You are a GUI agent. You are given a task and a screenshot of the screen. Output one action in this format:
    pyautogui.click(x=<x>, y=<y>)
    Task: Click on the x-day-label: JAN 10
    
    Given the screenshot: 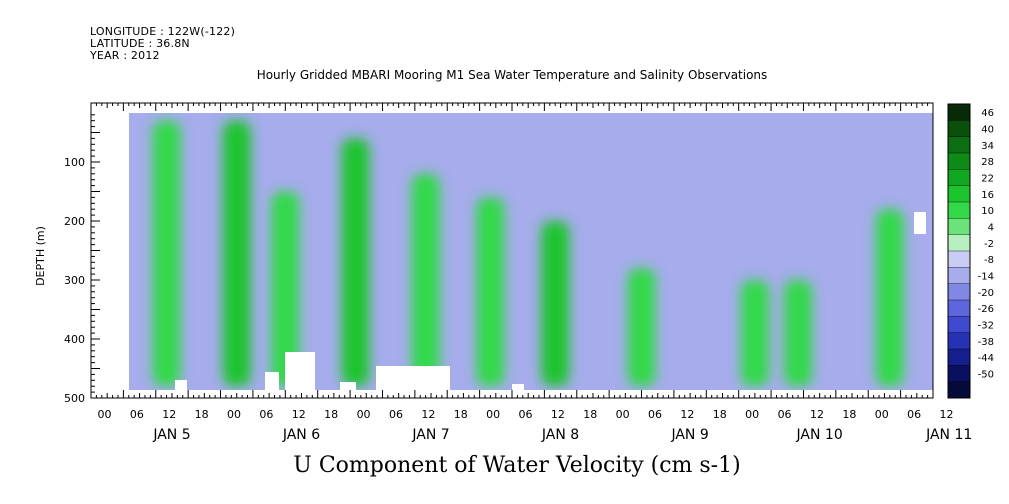 What is the action you would take?
    pyautogui.click(x=819, y=435)
    